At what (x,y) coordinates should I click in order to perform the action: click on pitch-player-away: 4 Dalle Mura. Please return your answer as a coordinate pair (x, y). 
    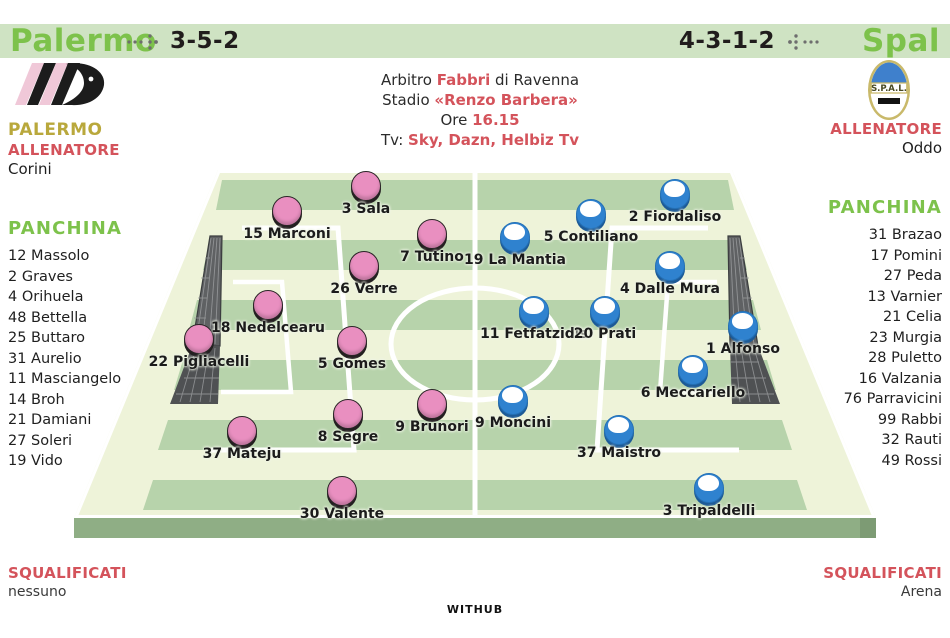
    Looking at the image, I should click on (670, 274).